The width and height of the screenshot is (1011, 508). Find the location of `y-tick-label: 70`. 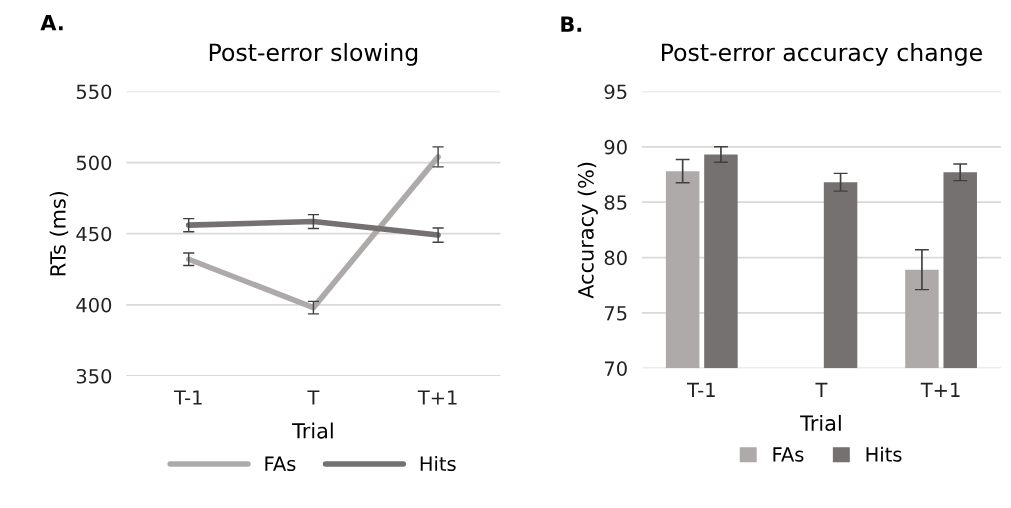

y-tick-label: 70 is located at coordinates (615, 368).